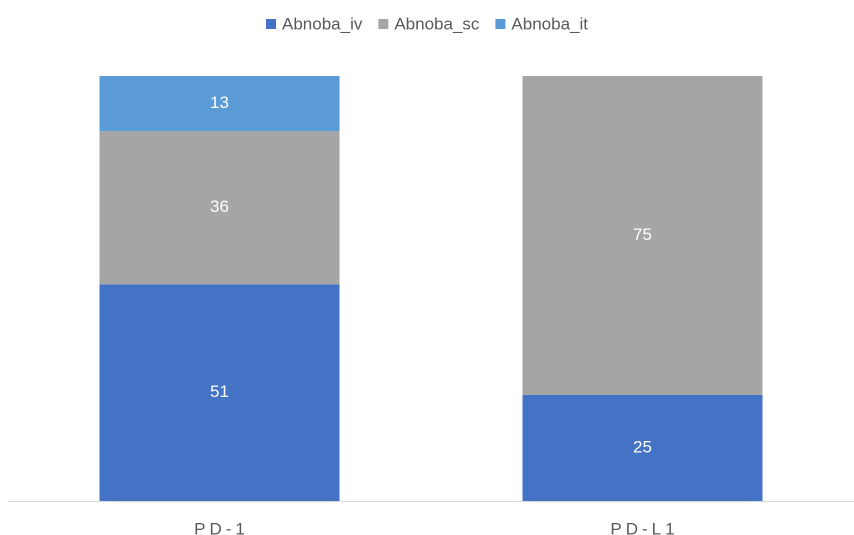 This screenshot has width=854, height=535. I want to click on data-label: 51, so click(219, 391).